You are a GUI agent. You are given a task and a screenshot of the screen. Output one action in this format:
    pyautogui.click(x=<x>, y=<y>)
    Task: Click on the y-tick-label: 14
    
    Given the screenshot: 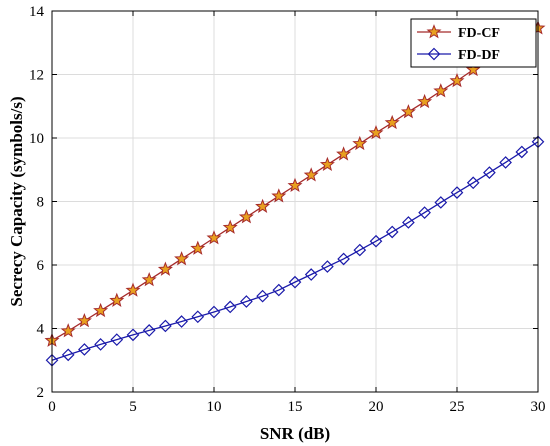 What is the action you would take?
    pyautogui.click(x=37, y=12)
    